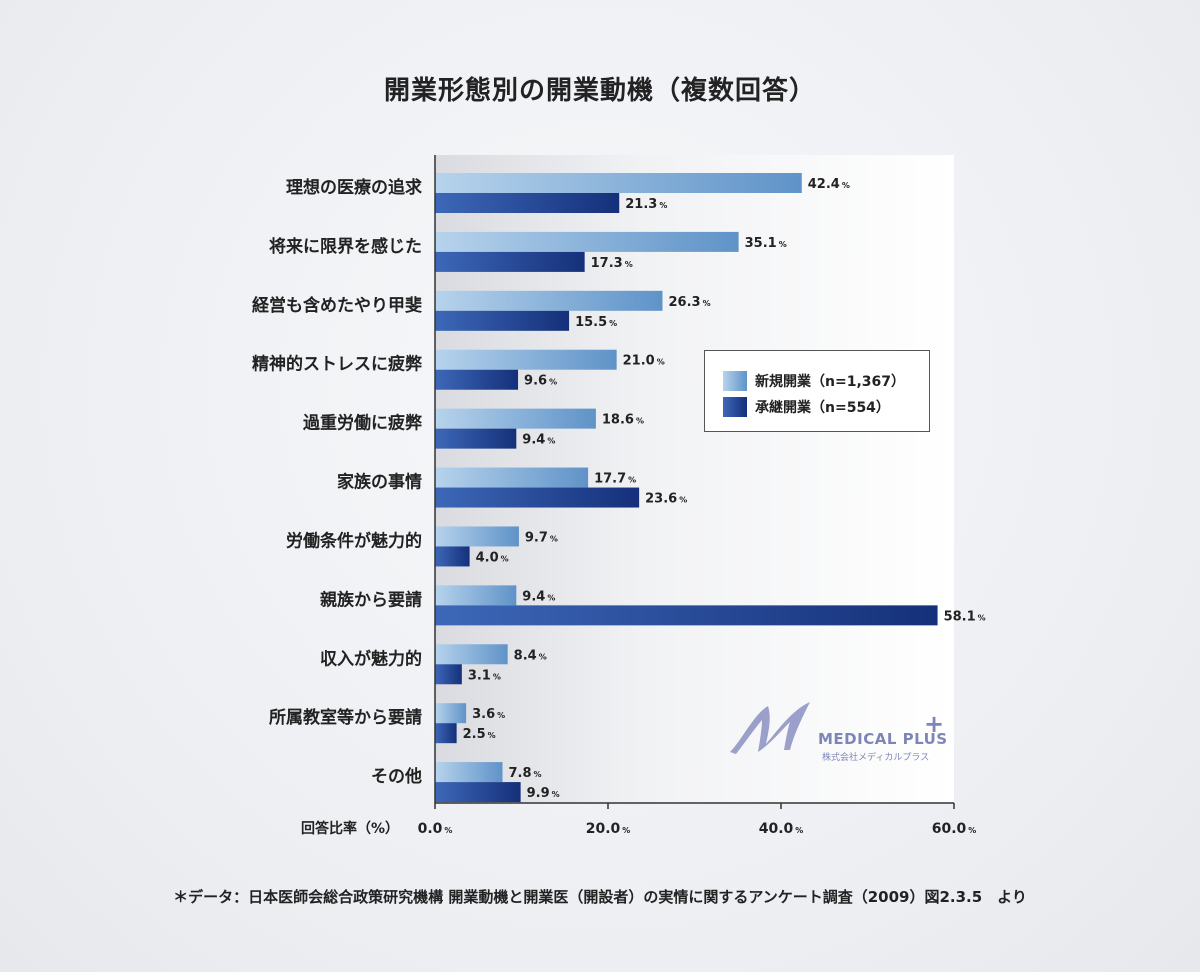  I want to click on data-label: 17.3%, so click(612, 263).